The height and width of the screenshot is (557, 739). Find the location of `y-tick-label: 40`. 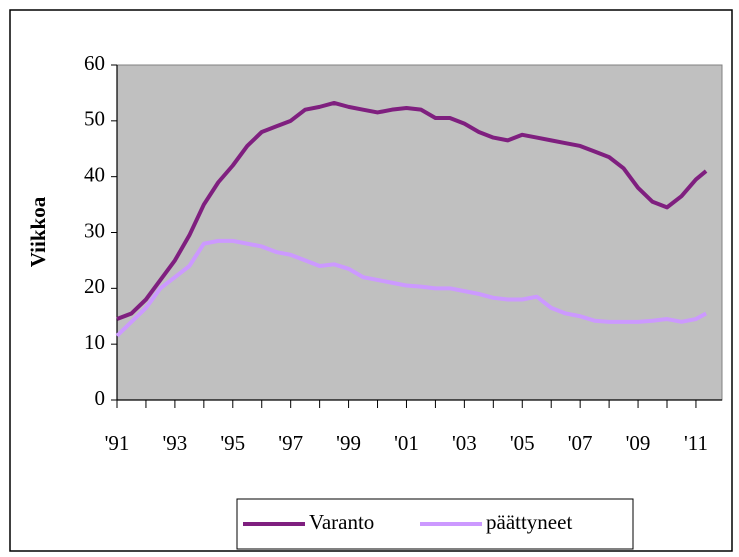

y-tick-label: 40 is located at coordinates (94, 174).